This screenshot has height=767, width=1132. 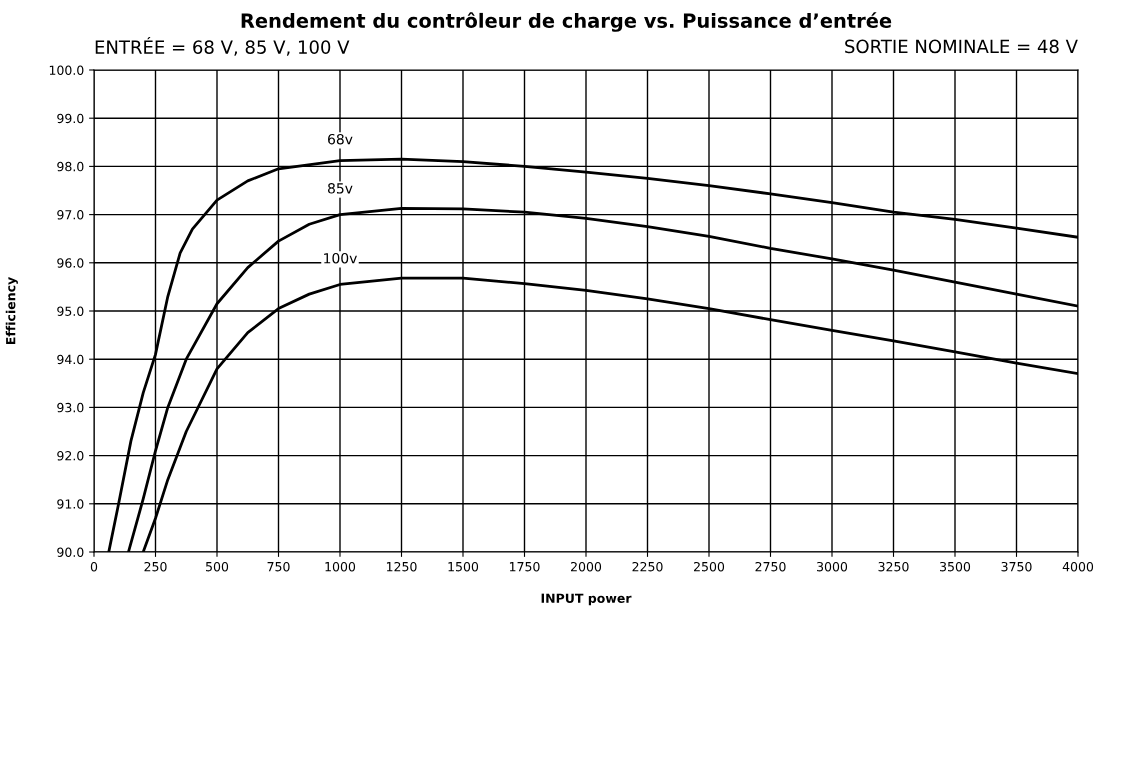 What do you see at coordinates (94, 566) in the screenshot?
I see `x-tick-label: 0` at bounding box center [94, 566].